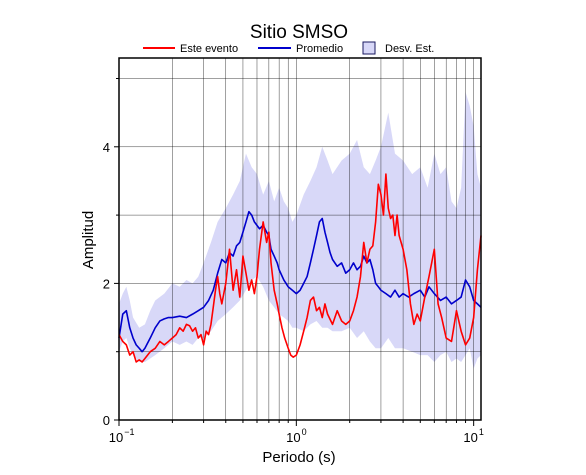  What do you see at coordinates (304, 432) in the screenshot?
I see `x-tick-exponent: 0` at bounding box center [304, 432].